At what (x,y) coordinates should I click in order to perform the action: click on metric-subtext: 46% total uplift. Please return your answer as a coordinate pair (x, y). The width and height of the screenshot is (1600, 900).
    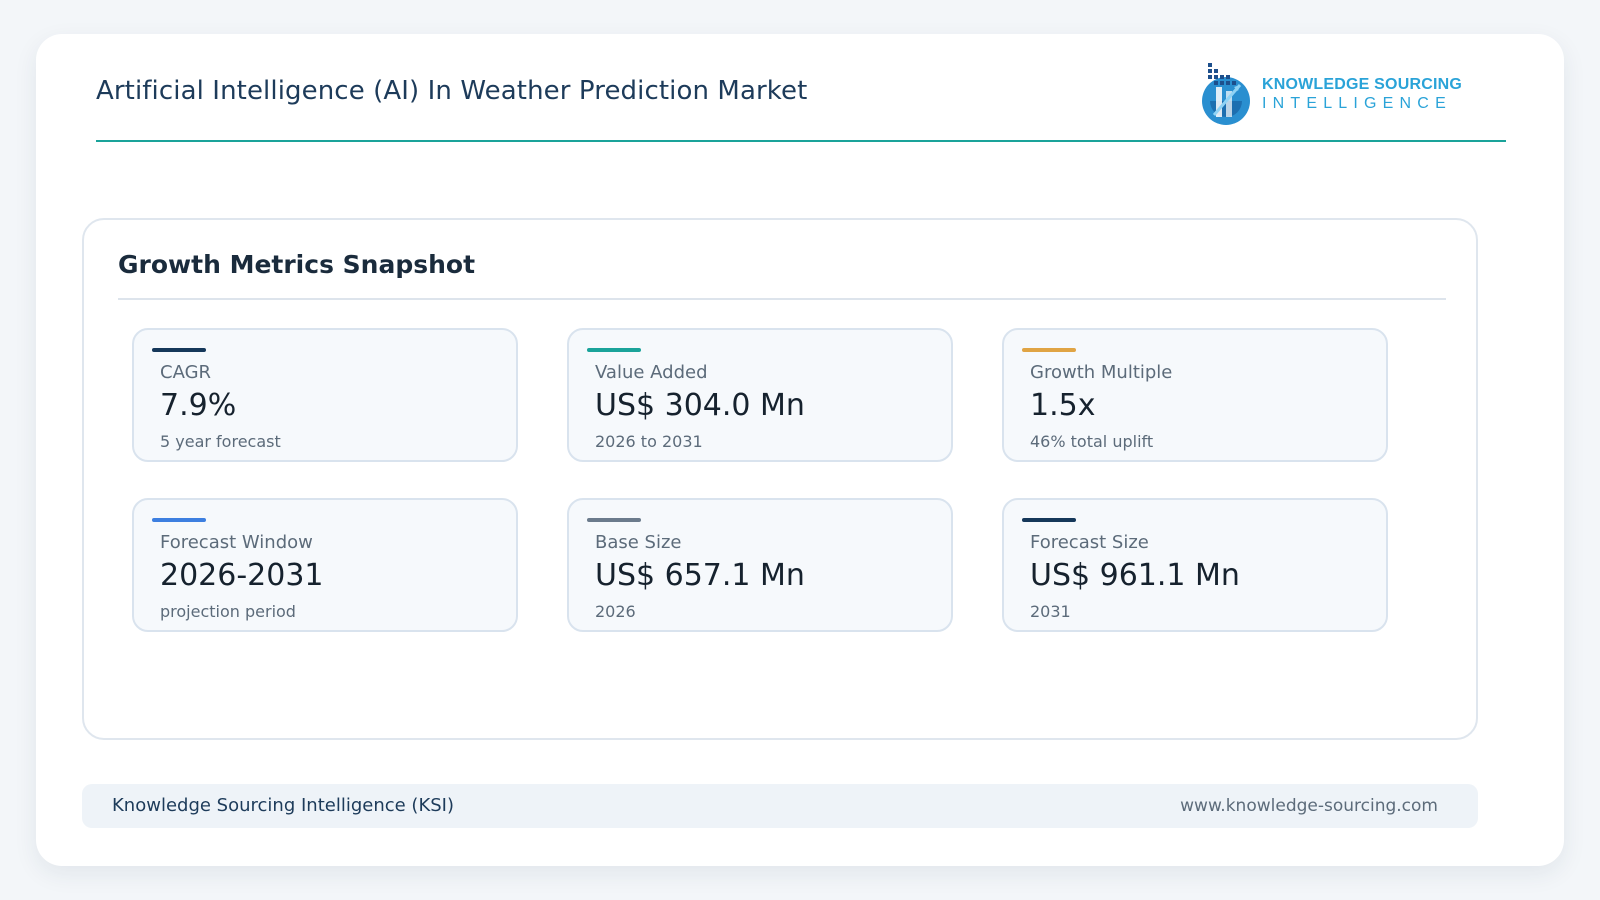
    Looking at the image, I should click on (1092, 441).